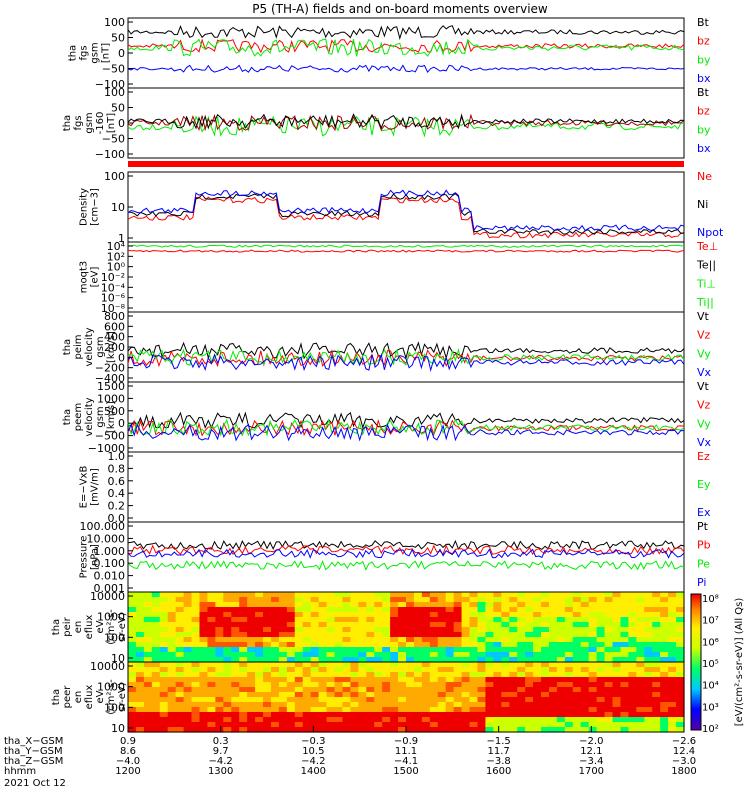  Describe the element at coordinates (114, 337) in the screenshot. I see `ytick-label: 400` at that location.